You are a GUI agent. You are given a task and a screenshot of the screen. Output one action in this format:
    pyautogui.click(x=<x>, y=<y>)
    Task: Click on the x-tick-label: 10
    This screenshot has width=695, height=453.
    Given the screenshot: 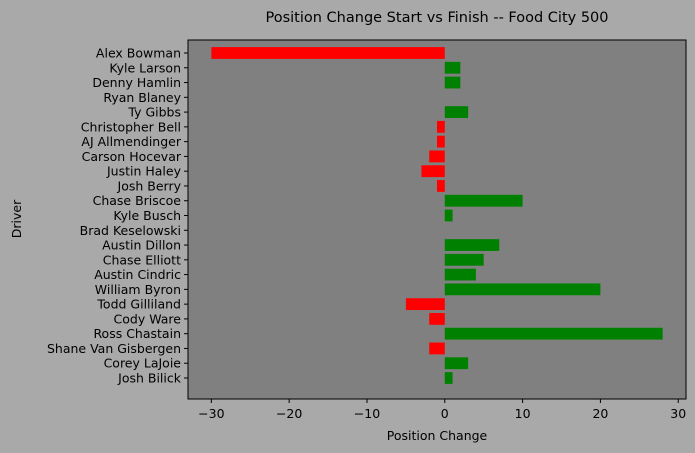 What is the action you would take?
    pyautogui.click(x=523, y=413)
    